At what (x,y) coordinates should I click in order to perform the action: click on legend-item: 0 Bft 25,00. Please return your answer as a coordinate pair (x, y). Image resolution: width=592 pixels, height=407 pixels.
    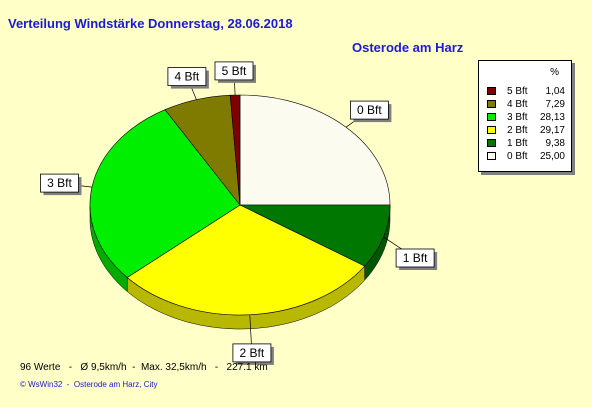
    Looking at the image, I should click on (528, 157).